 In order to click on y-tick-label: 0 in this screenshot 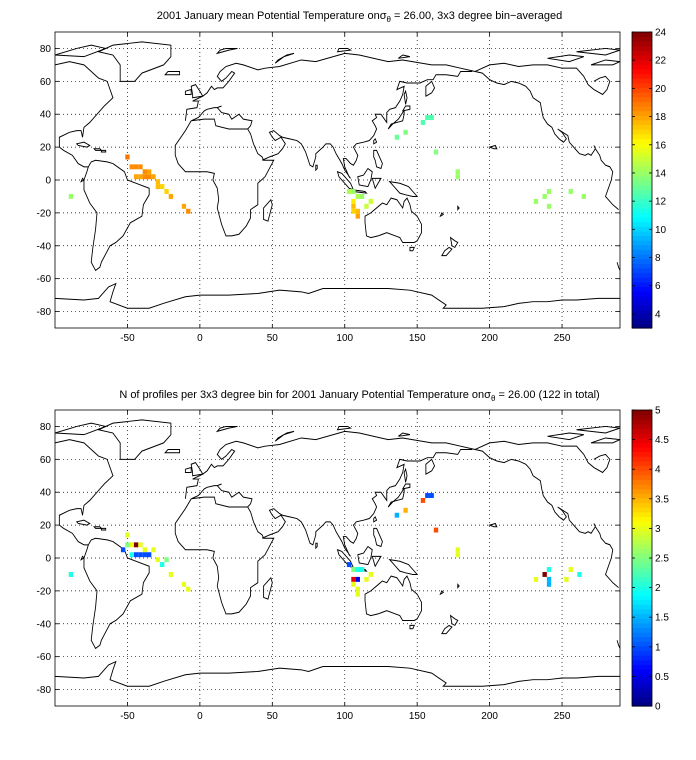, I will do `click(48, 559)`.